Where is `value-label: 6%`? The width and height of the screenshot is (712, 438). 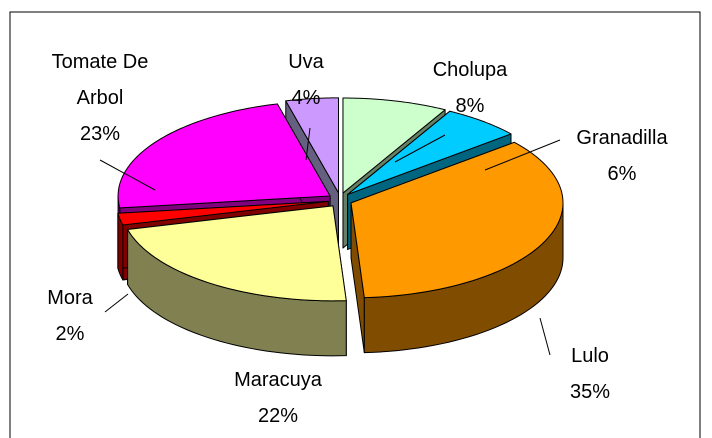
value-label: 6% is located at coordinates (622, 174).